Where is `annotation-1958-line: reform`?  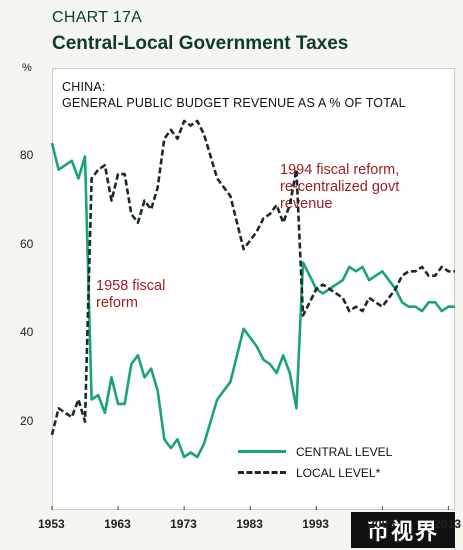 annotation-1958-line: reform is located at coordinates (117, 303).